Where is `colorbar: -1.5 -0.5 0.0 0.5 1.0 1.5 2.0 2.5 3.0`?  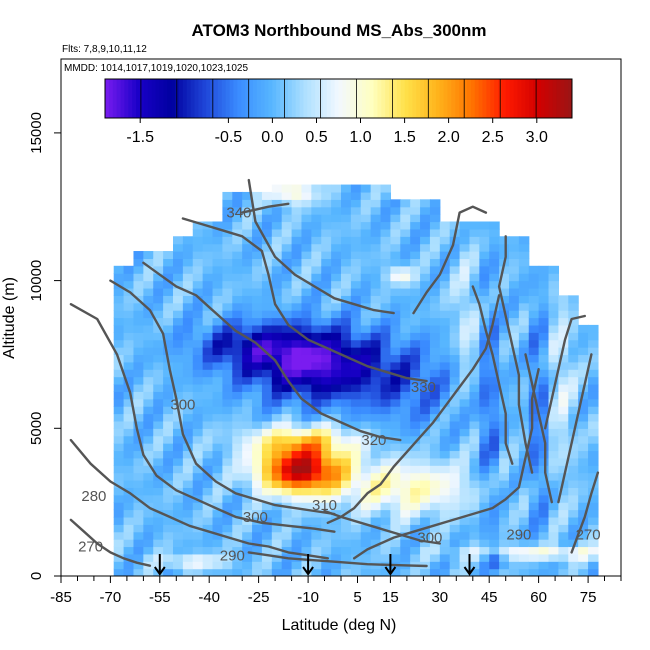 colorbar: -1.5 -0.5 0.0 0.5 1.0 1.5 2.0 2.5 3.0 is located at coordinates (338, 112).